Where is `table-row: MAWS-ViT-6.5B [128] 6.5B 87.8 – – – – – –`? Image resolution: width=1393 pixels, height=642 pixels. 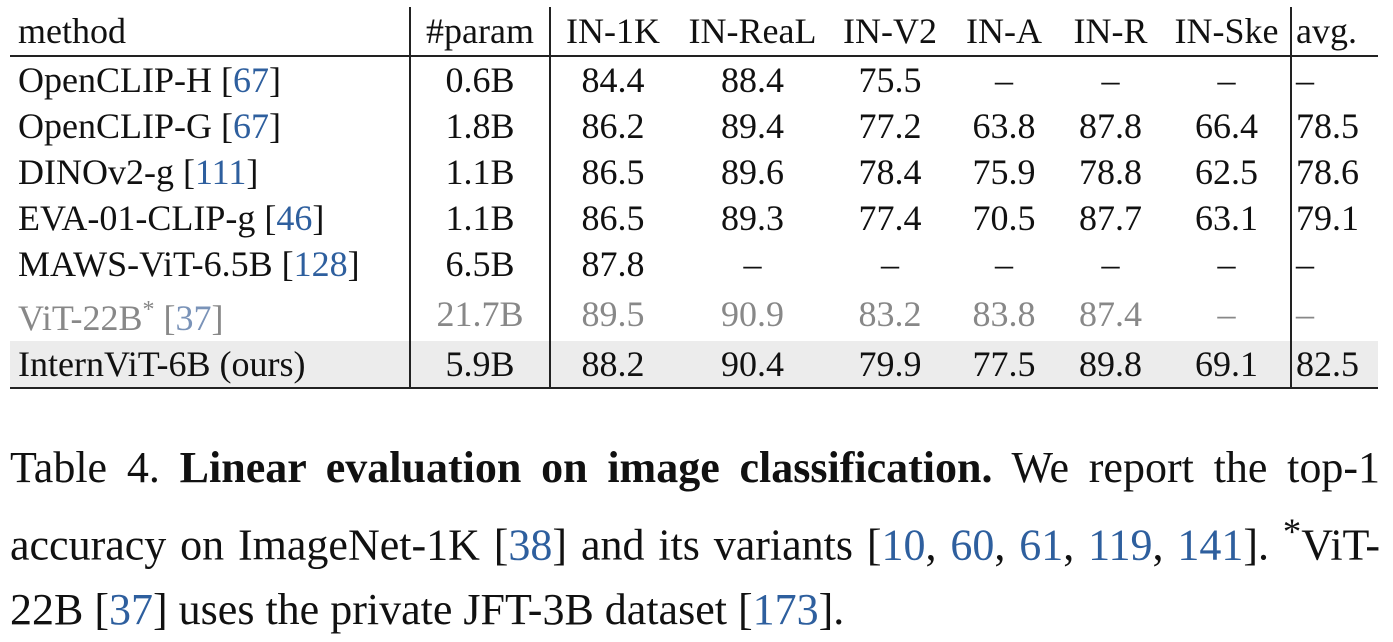
table-row: MAWS-ViT-6.5B [128] 6.5B 87.8 – – – – – – is located at coordinates (694, 264).